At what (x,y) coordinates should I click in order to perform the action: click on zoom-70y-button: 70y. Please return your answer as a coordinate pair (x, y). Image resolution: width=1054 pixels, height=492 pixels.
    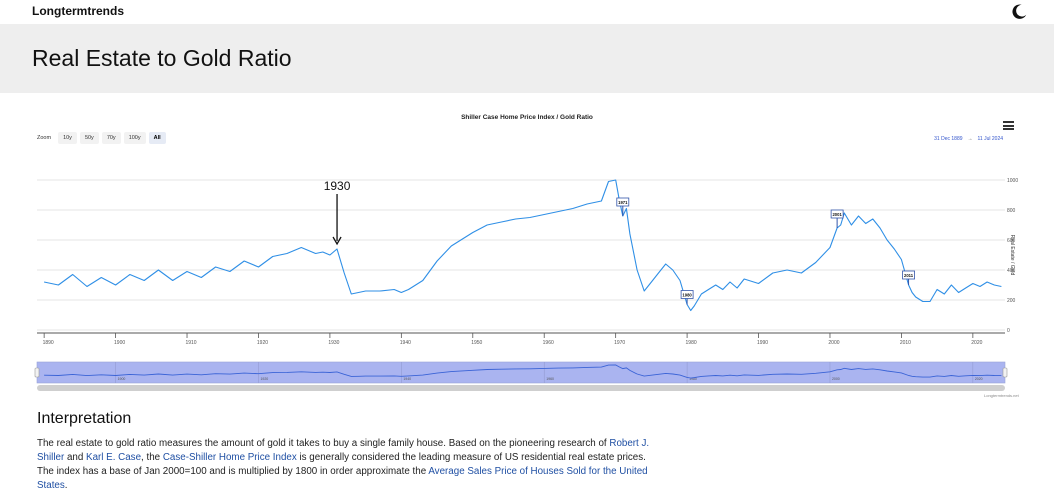
    Looking at the image, I should click on (111, 138).